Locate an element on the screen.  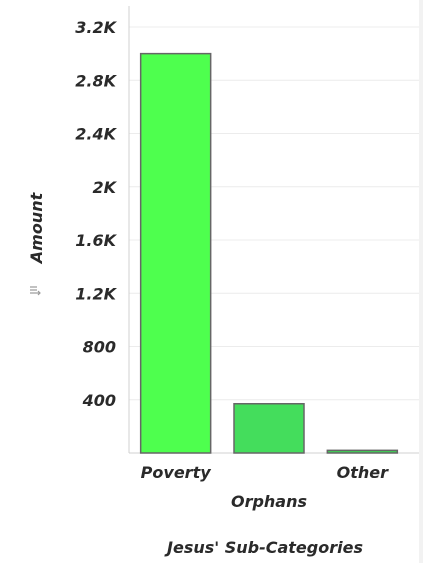
y-tick-label: 1.2K is located at coordinates (96, 293).